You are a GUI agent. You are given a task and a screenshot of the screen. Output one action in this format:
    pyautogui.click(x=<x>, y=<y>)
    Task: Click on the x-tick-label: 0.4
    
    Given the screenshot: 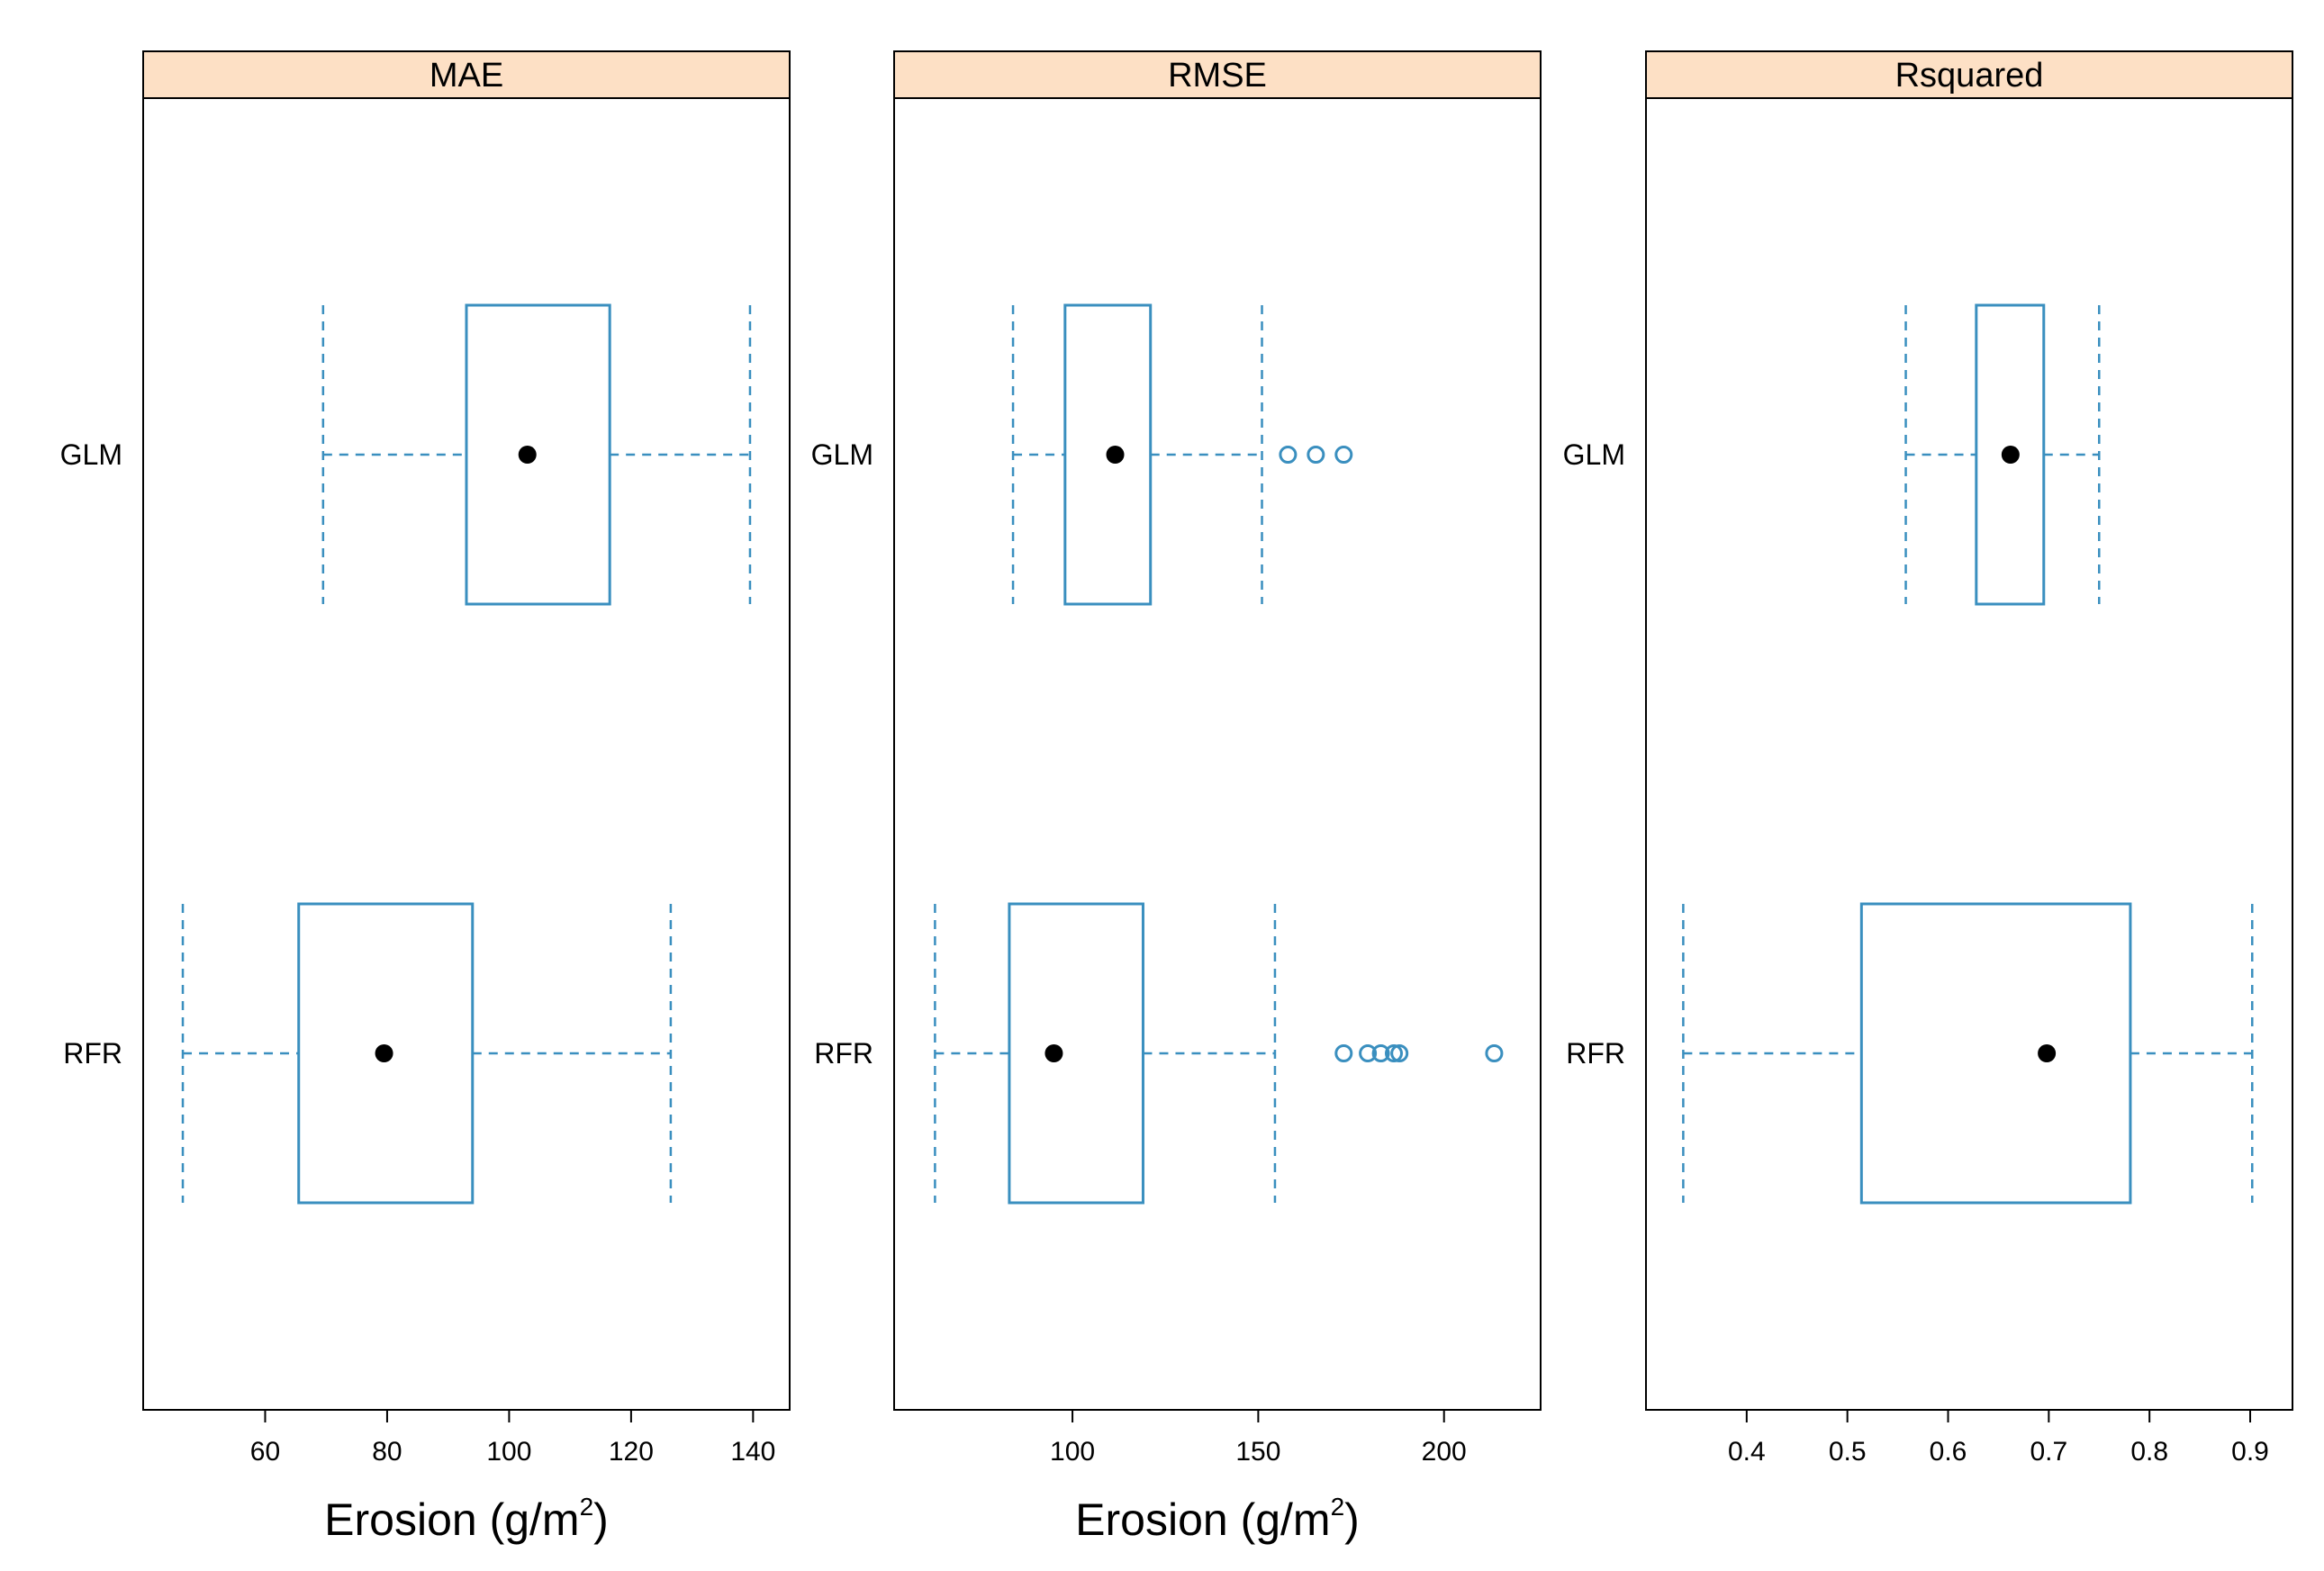 What is the action you would take?
    pyautogui.click(x=1747, y=1452)
    